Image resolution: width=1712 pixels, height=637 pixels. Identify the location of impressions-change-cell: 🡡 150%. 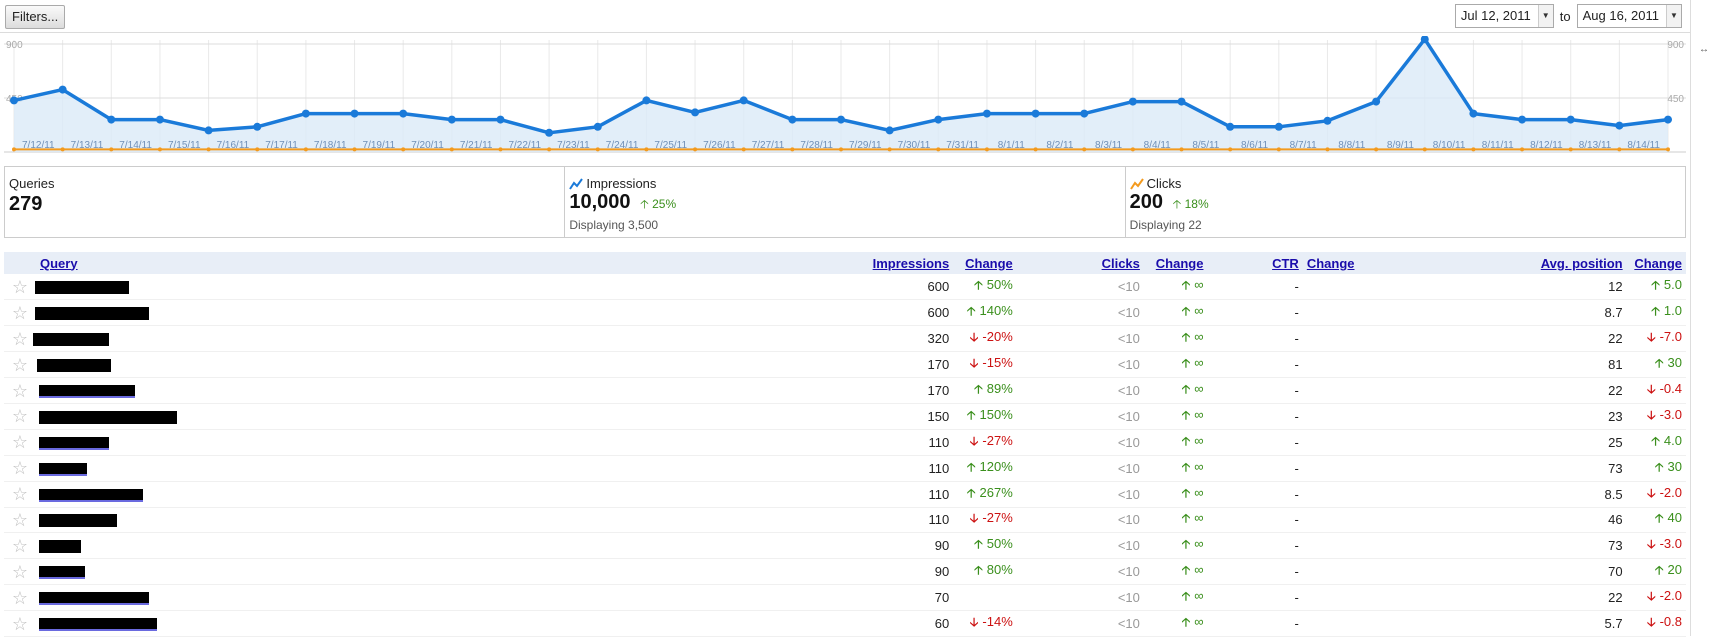
(985, 416).